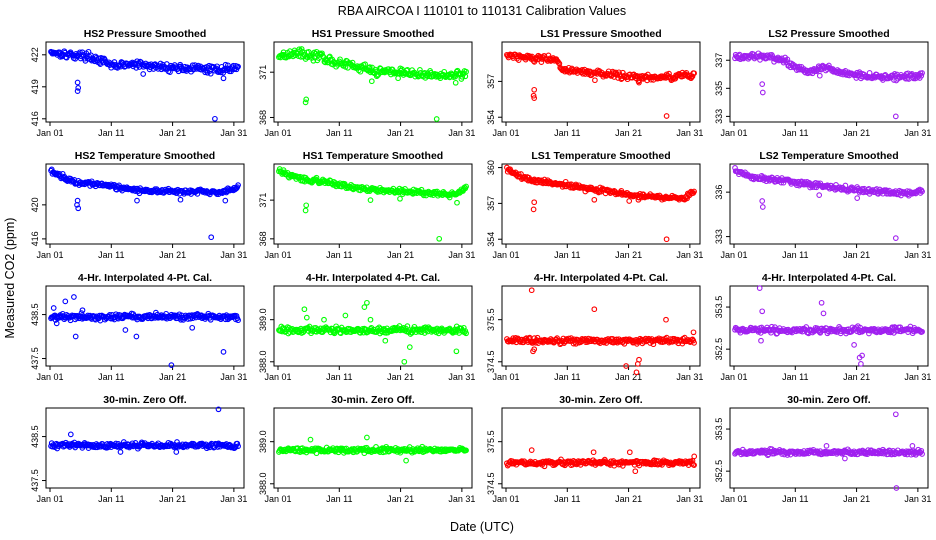  I want to click on y-tick-label: 388.0, so click(263, 362).